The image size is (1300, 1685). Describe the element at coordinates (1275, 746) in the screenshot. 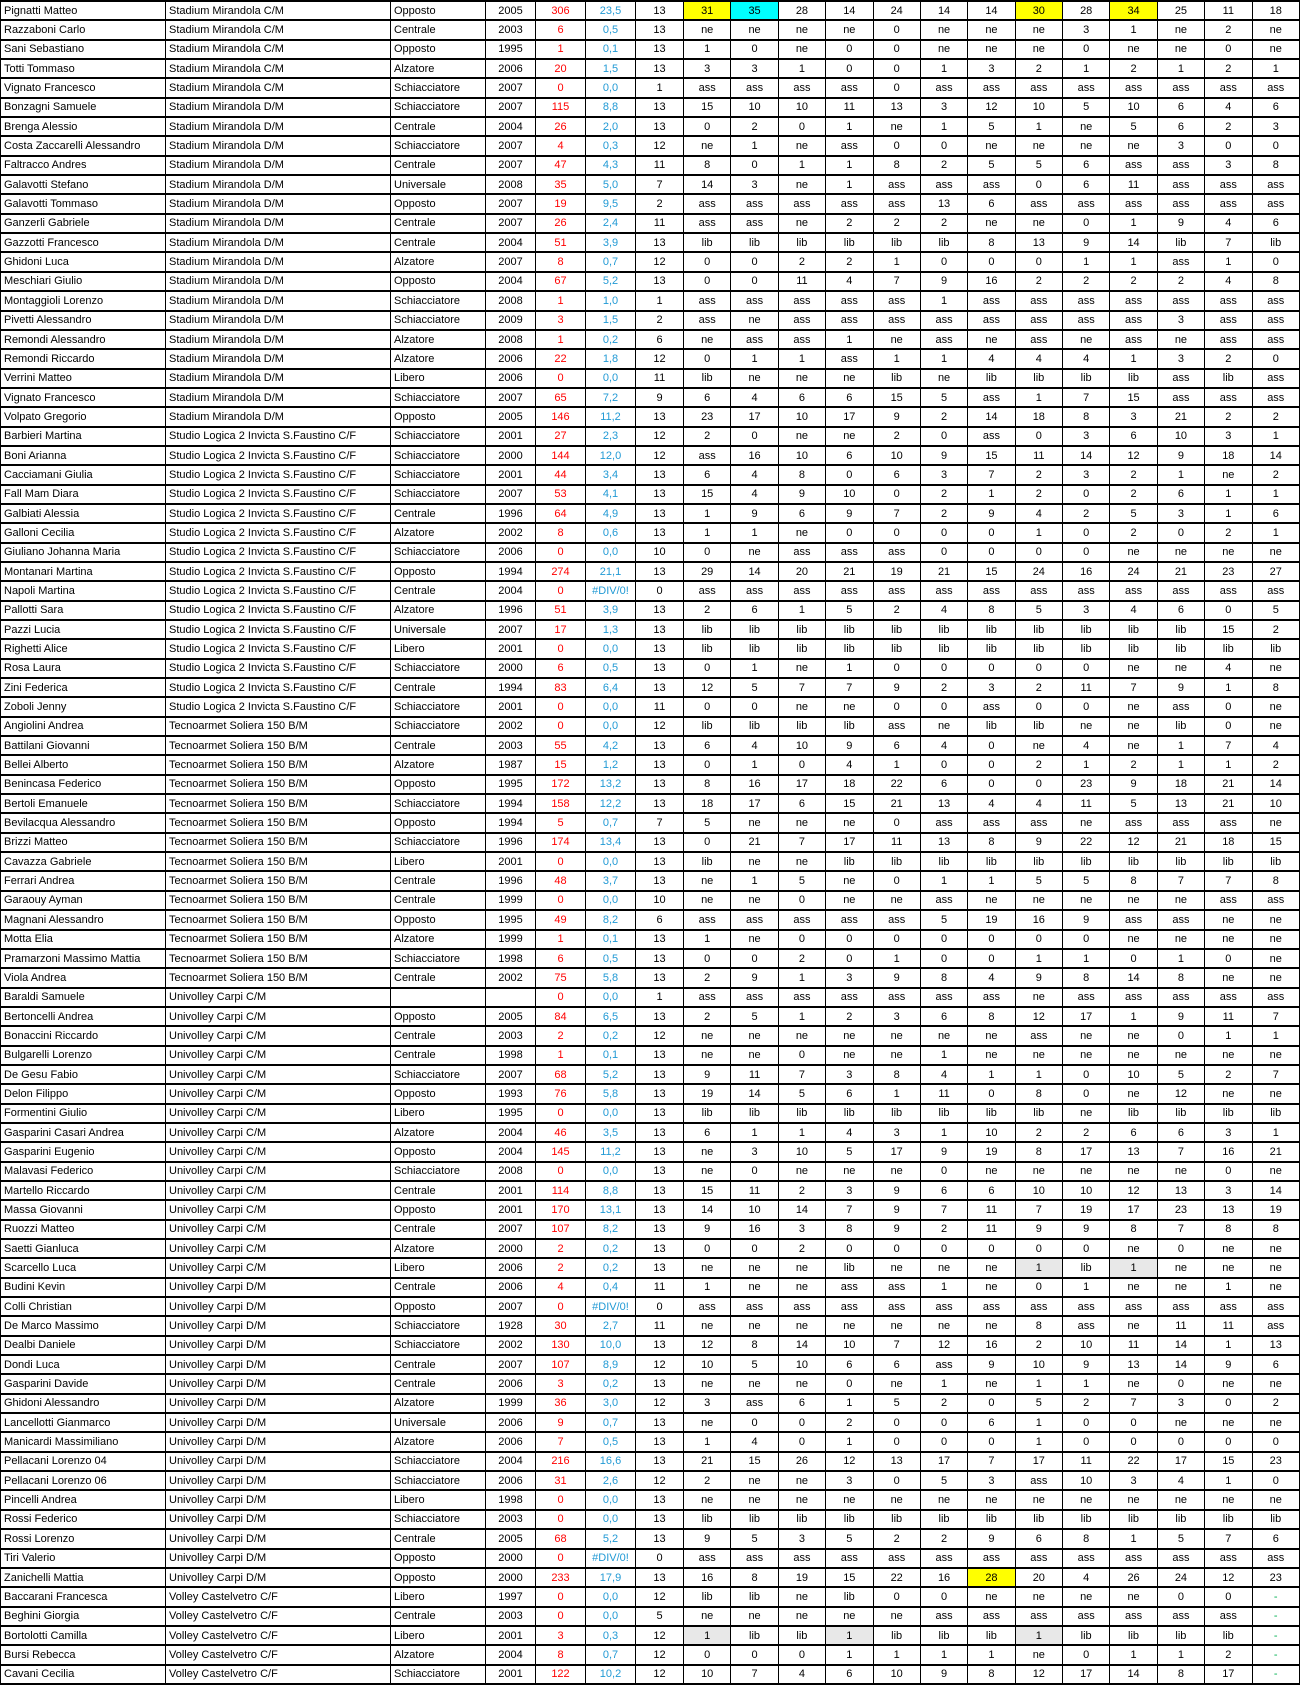

I see `cell-match-13: 4` at that location.